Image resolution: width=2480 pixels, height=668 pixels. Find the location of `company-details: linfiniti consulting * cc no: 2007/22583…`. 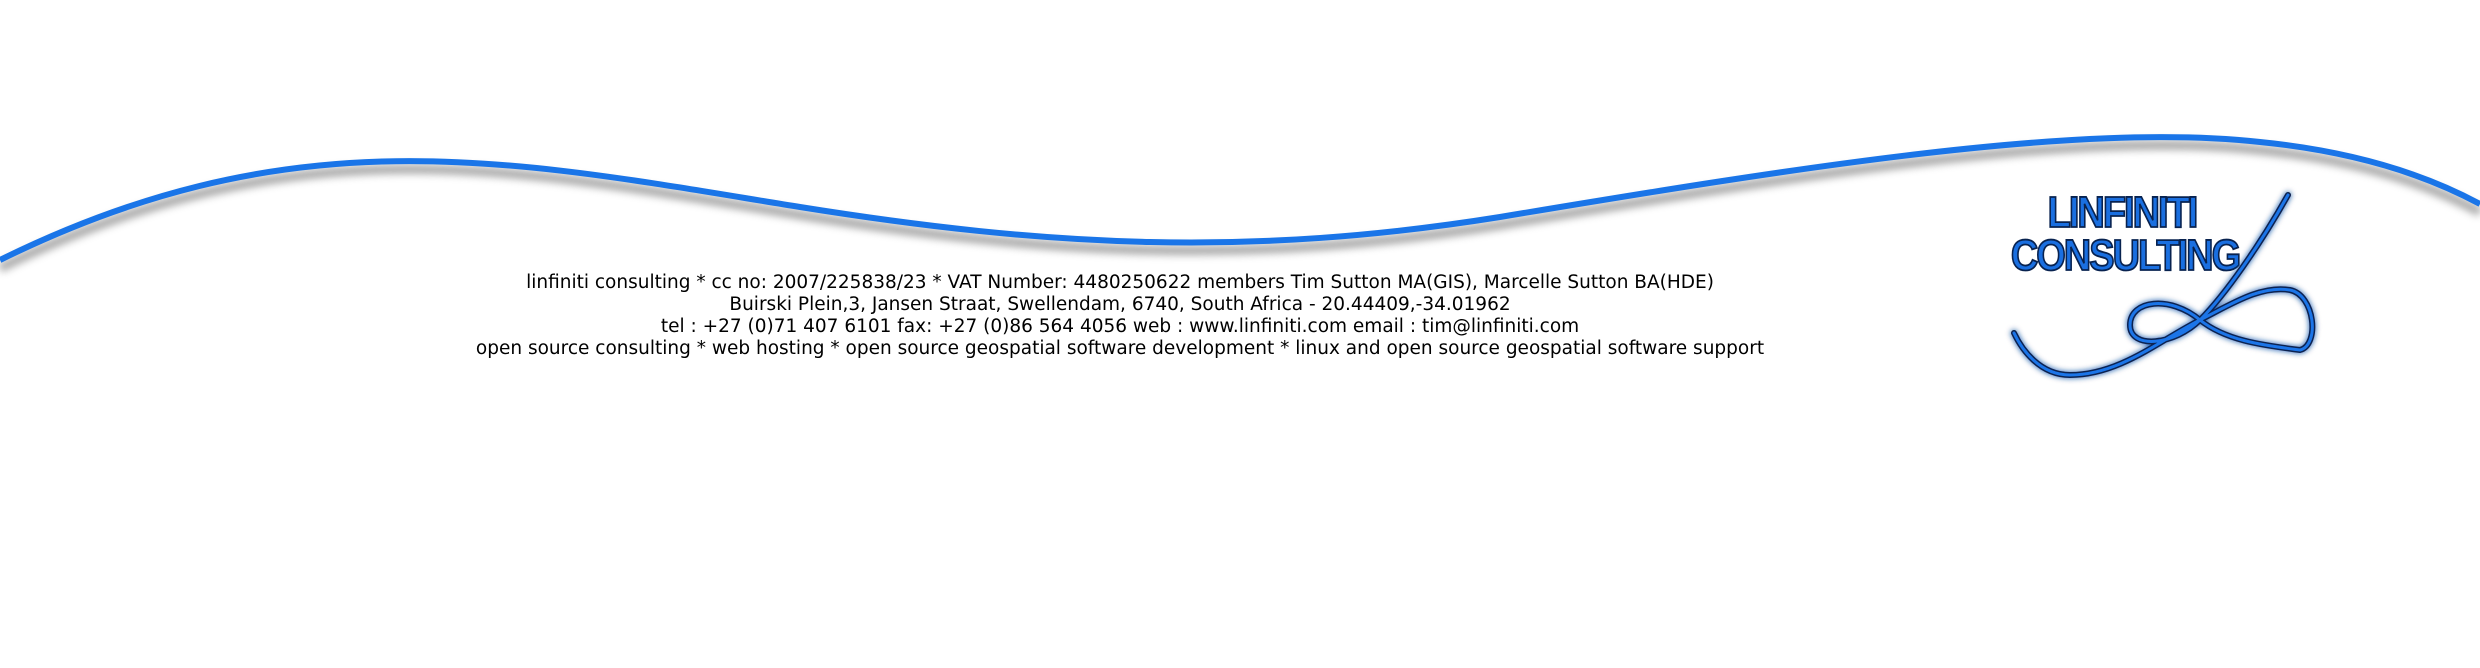

company-details: linfiniti consulting * cc no: 2007/22583… is located at coordinates (1120, 316).